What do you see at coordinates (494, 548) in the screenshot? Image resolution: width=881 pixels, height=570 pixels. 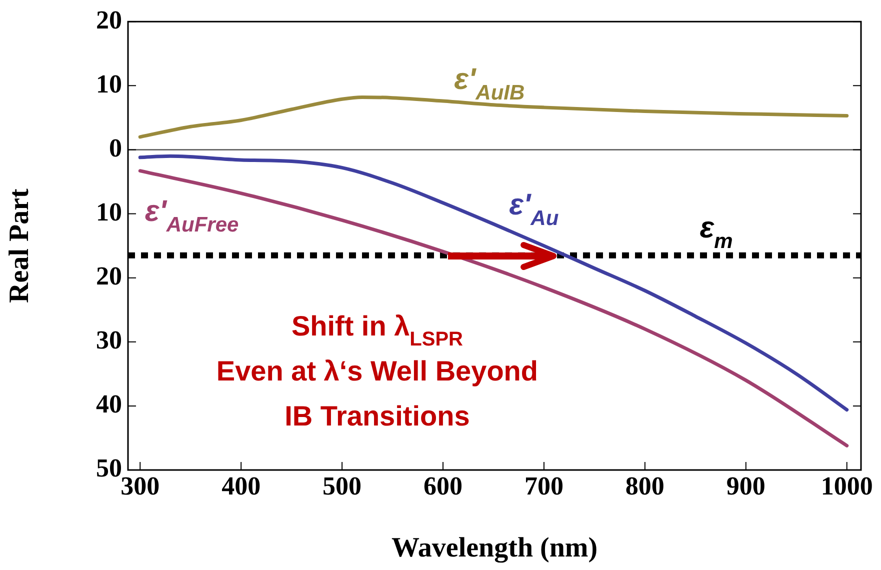 I see `x-axis-title: Wavelength (nm)` at bounding box center [494, 548].